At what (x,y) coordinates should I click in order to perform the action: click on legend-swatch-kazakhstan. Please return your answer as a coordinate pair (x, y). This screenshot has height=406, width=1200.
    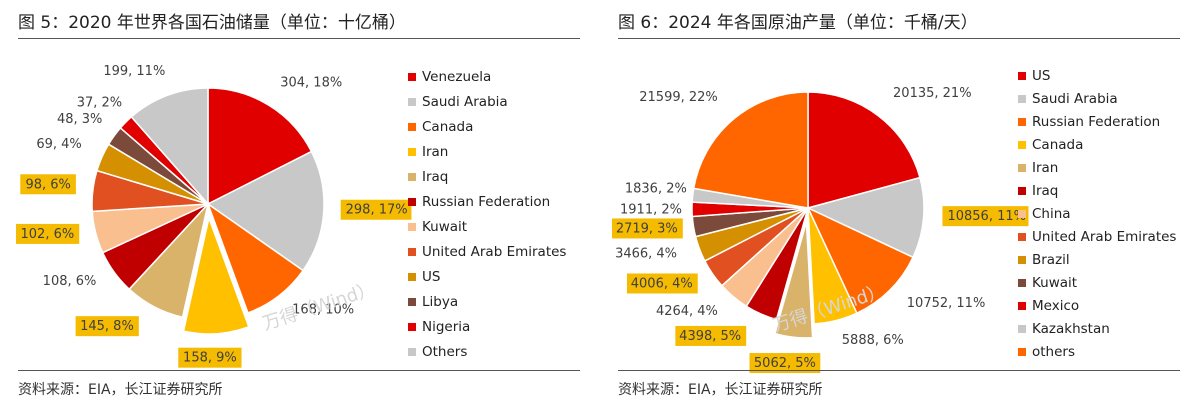
    Looking at the image, I should click on (1022, 329).